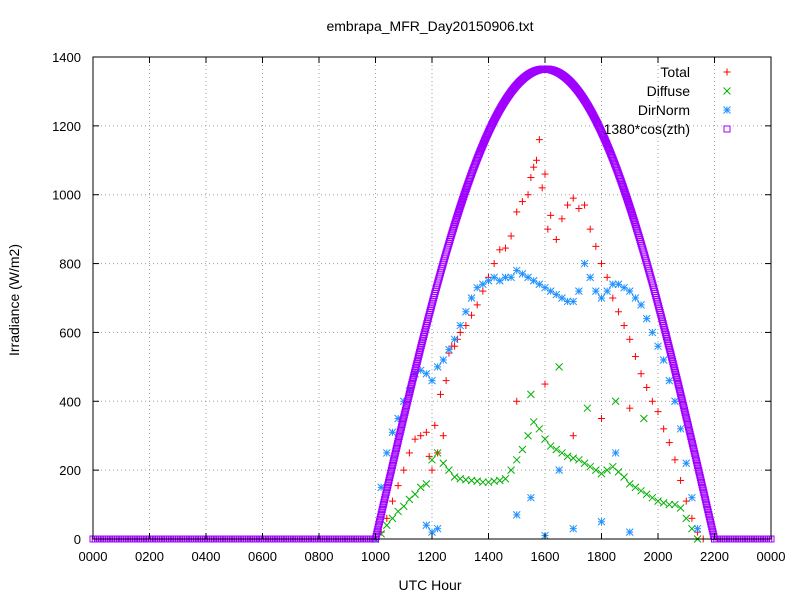 This screenshot has height=600, width=800. I want to click on x-tick-label: 0000, so click(771, 556).